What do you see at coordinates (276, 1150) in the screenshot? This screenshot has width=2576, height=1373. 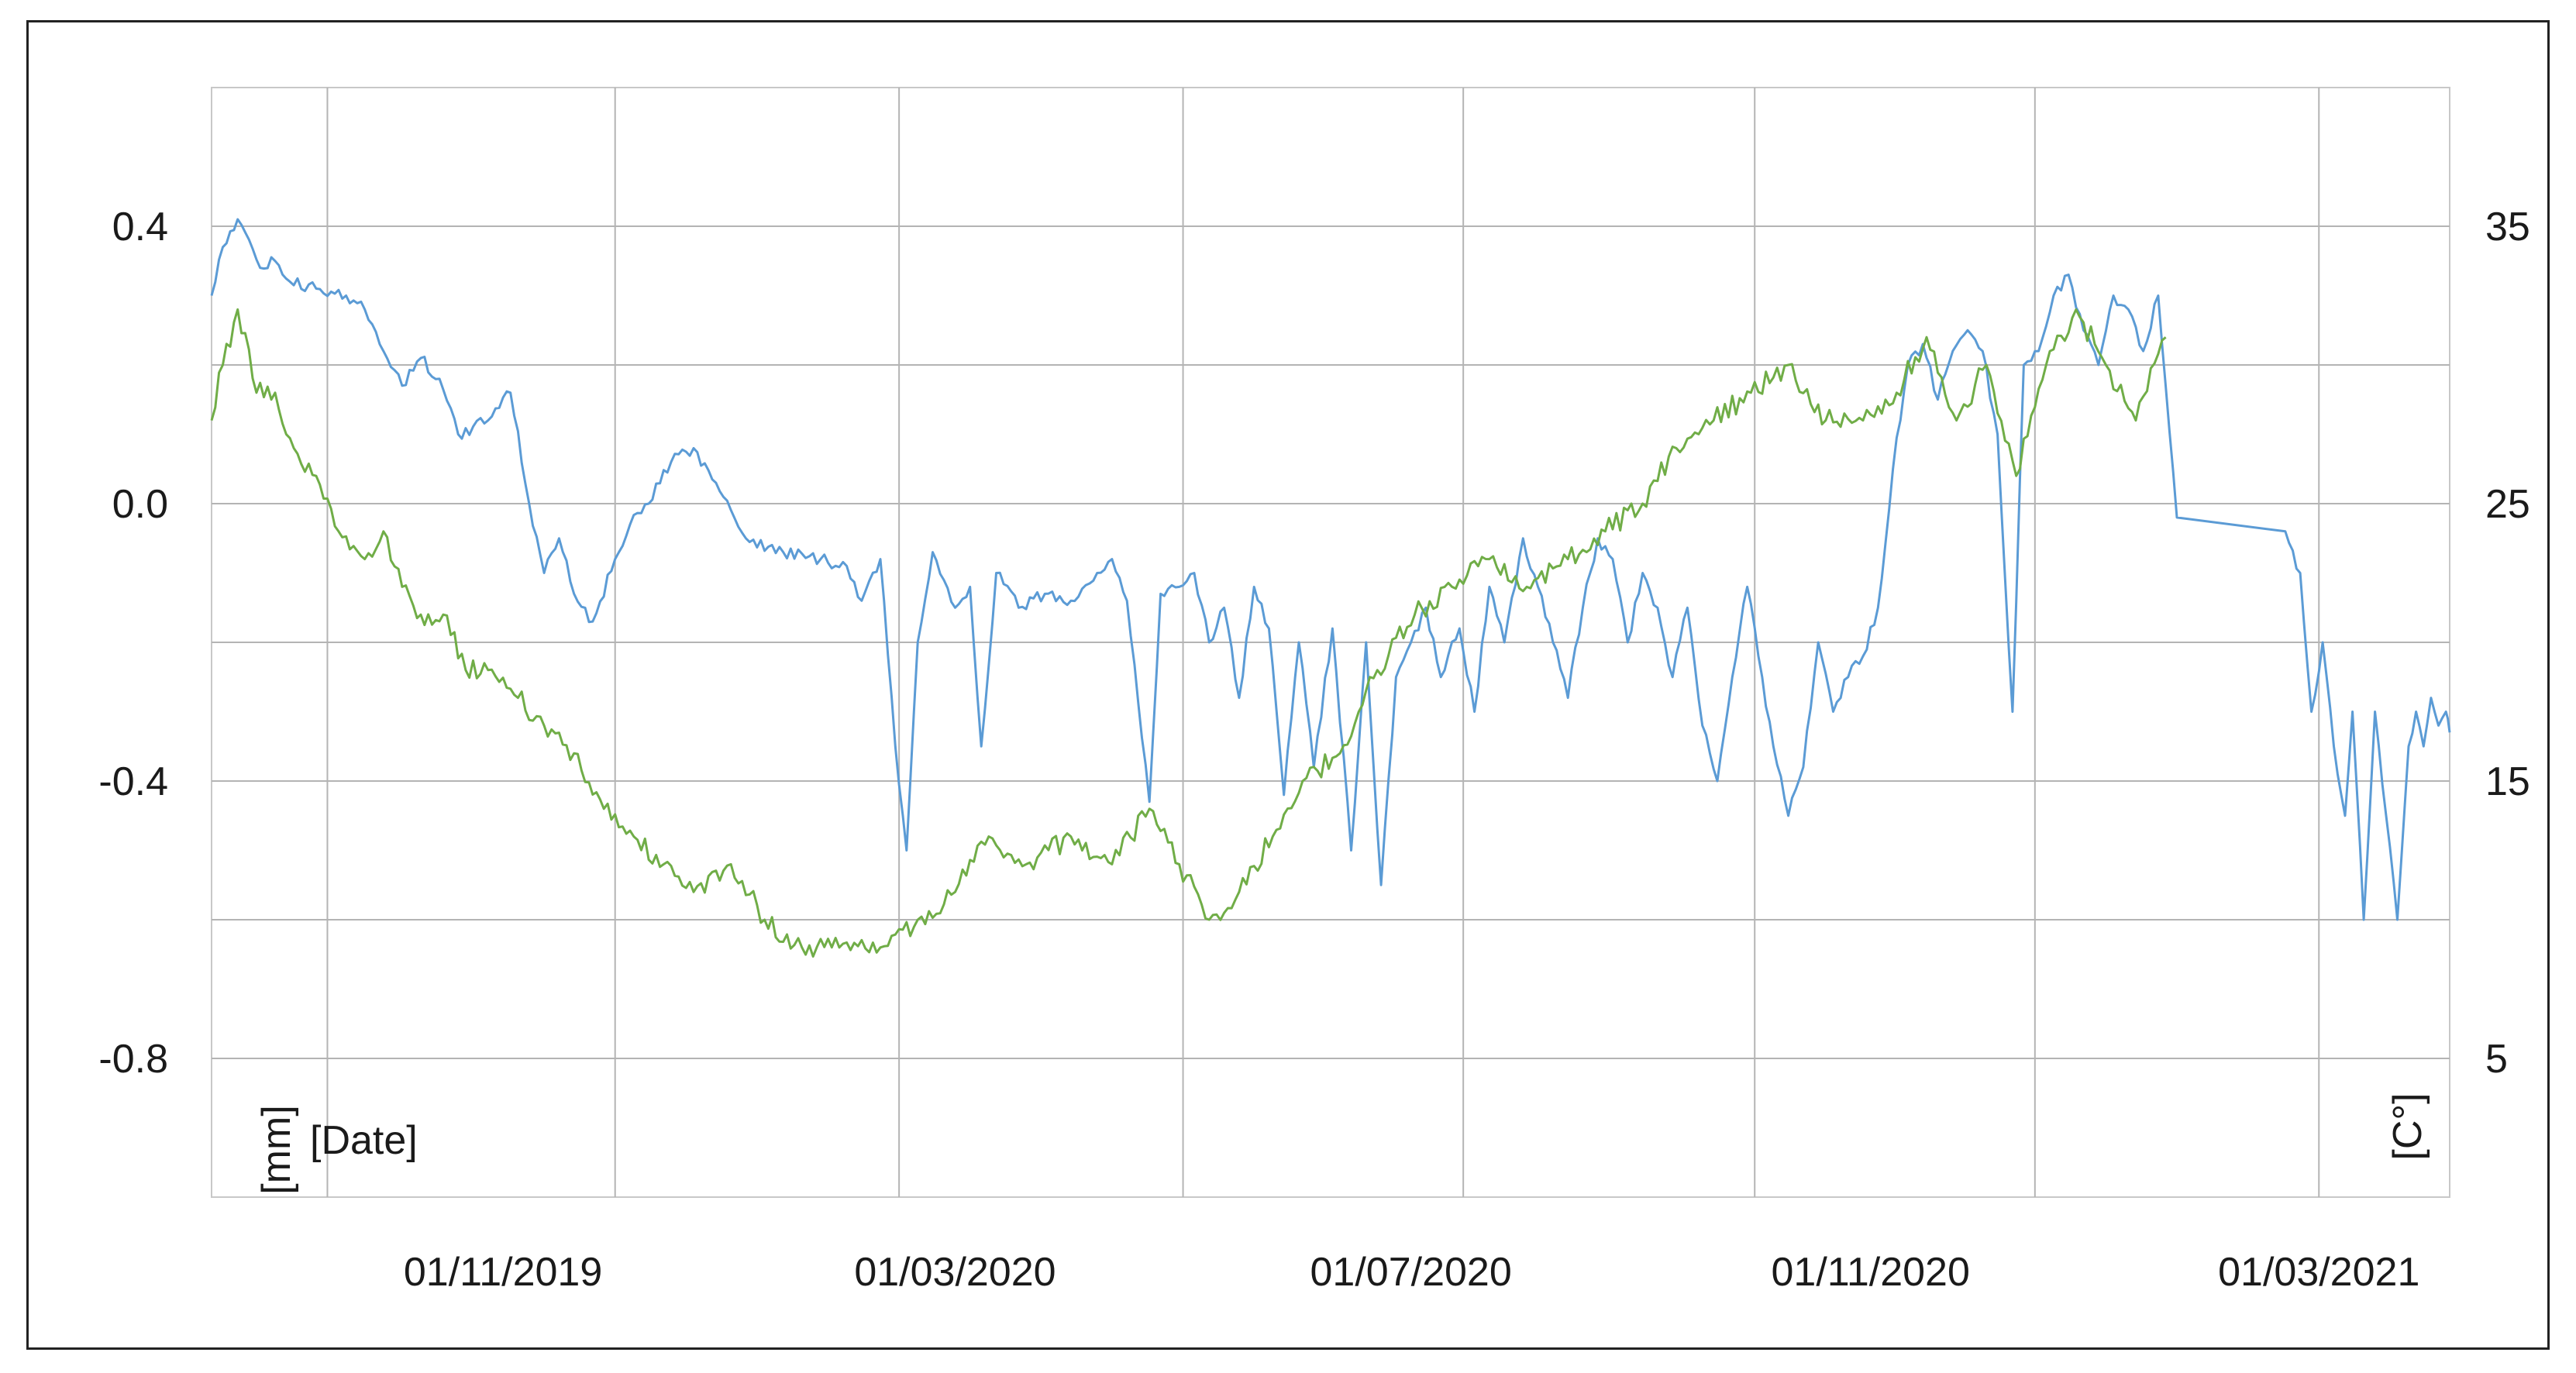 I see `y-left-unit-label: [mm]` at bounding box center [276, 1150].